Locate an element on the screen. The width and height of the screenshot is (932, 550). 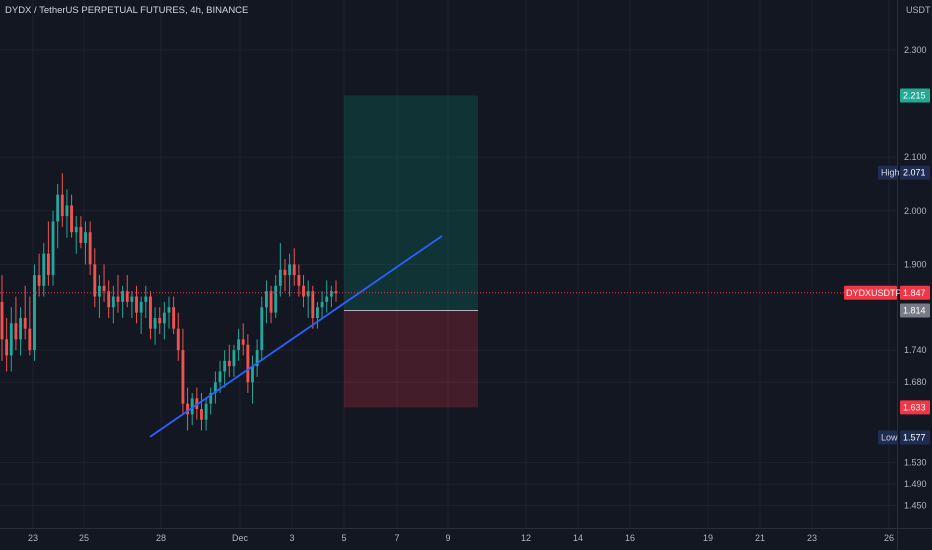
time-tick-label: 26 is located at coordinates (889, 538).